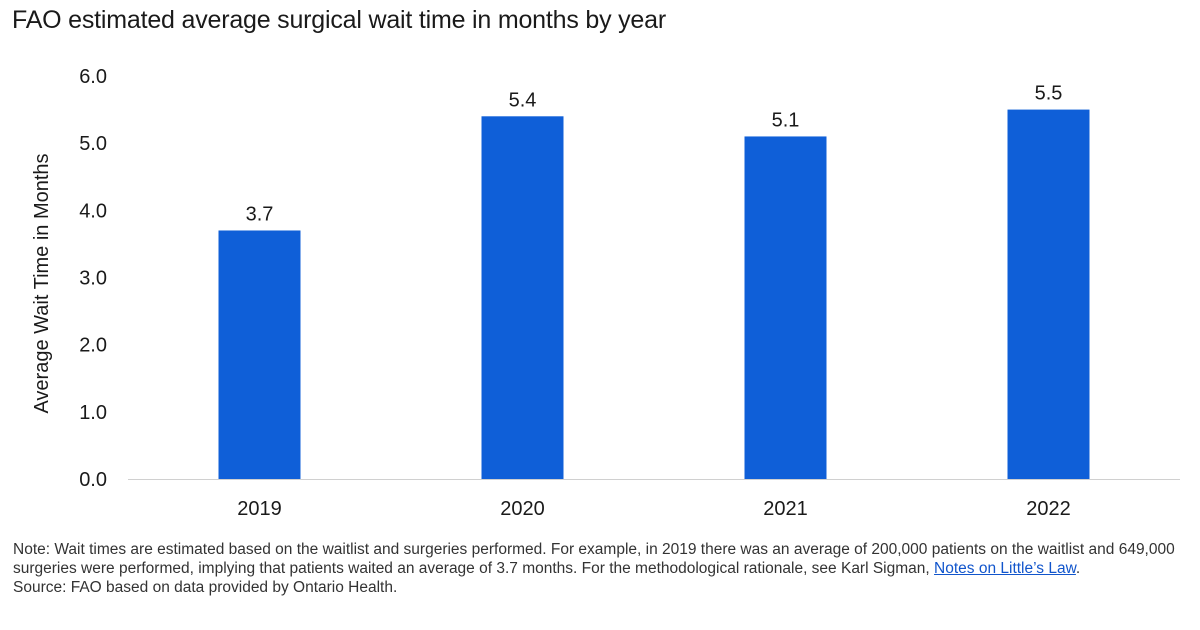 This screenshot has height=630, width=1200. Describe the element at coordinates (654, 509) in the screenshot. I see `x-axis-ticks: 2019 2020 2021 2022` at that location.